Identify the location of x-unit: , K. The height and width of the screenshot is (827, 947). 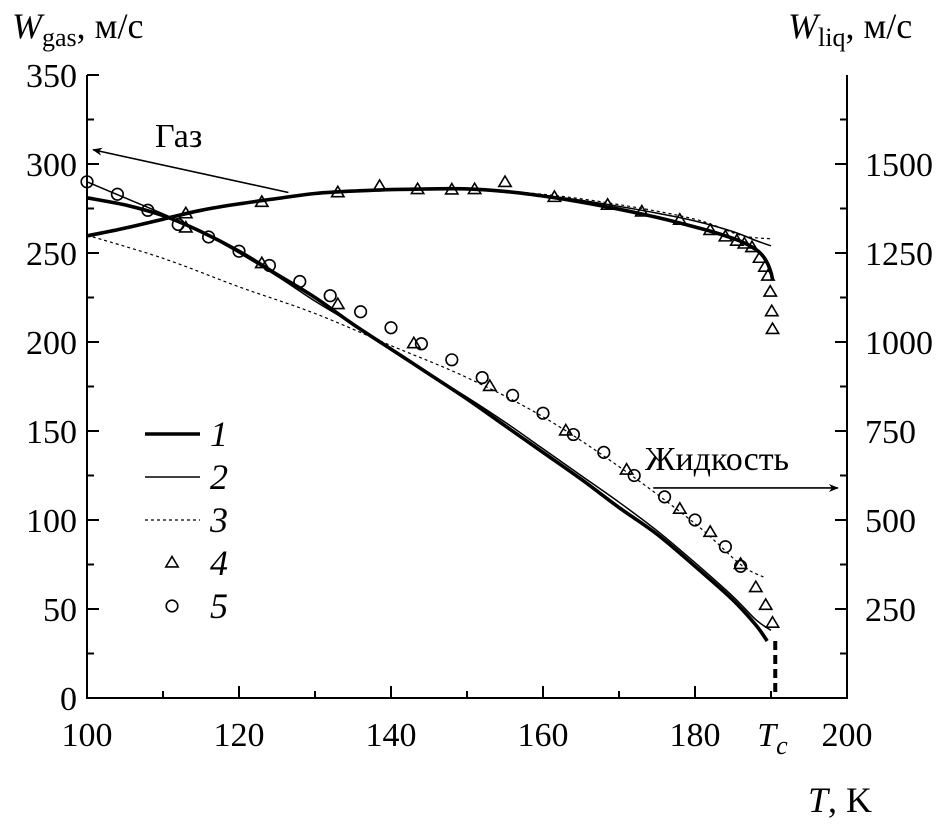
(850, 800).